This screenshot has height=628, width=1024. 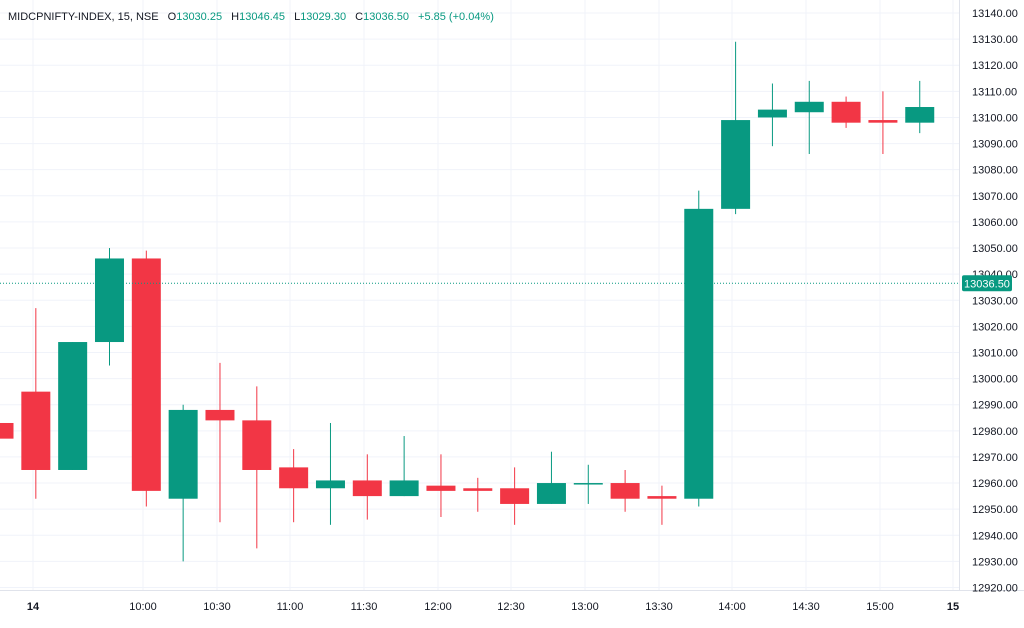 I want to click on price-tick-label: 13020.00, so click(x=995, y=327).